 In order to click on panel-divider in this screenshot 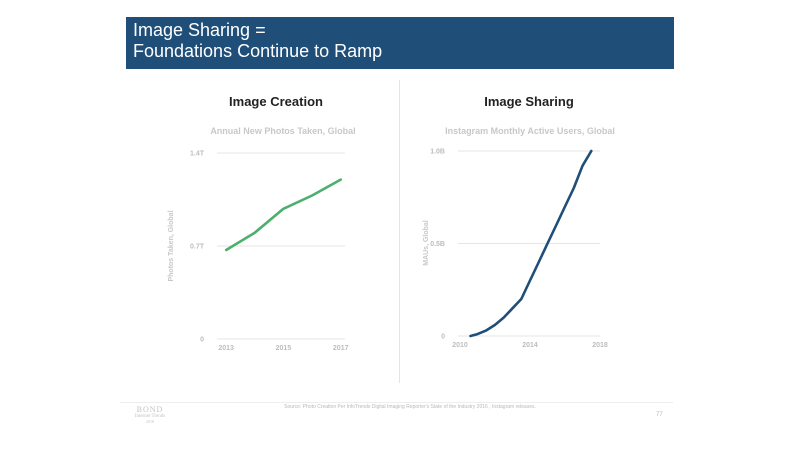, I will do `click(399, 231)`.